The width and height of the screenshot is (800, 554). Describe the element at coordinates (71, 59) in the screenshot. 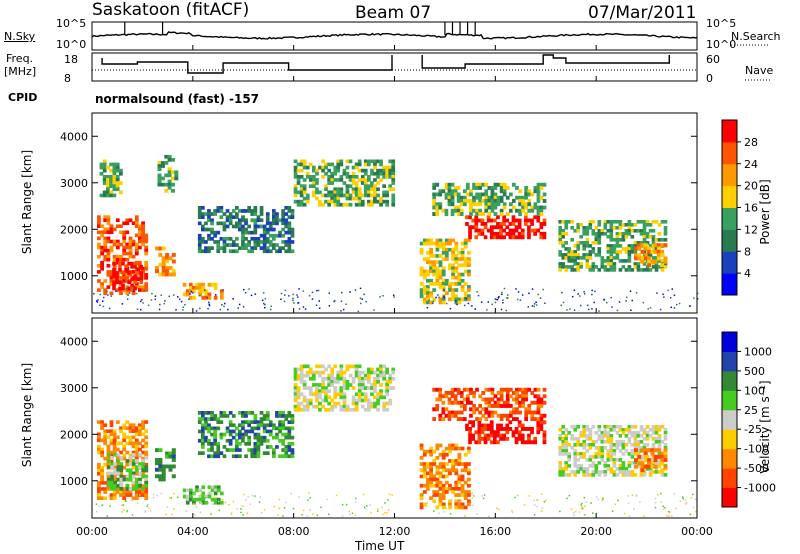

I see `freq-tick-top: 18` at that location.